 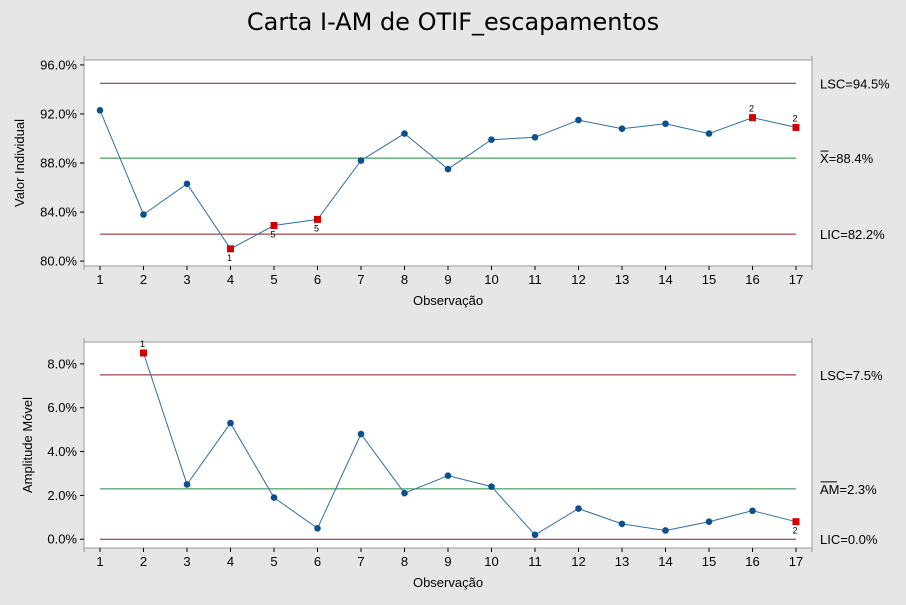 What do you see at coordinates (58, 212) in the screenshot?
I see `y-tick-label: 84.0%` at bounding box center [58, 212].